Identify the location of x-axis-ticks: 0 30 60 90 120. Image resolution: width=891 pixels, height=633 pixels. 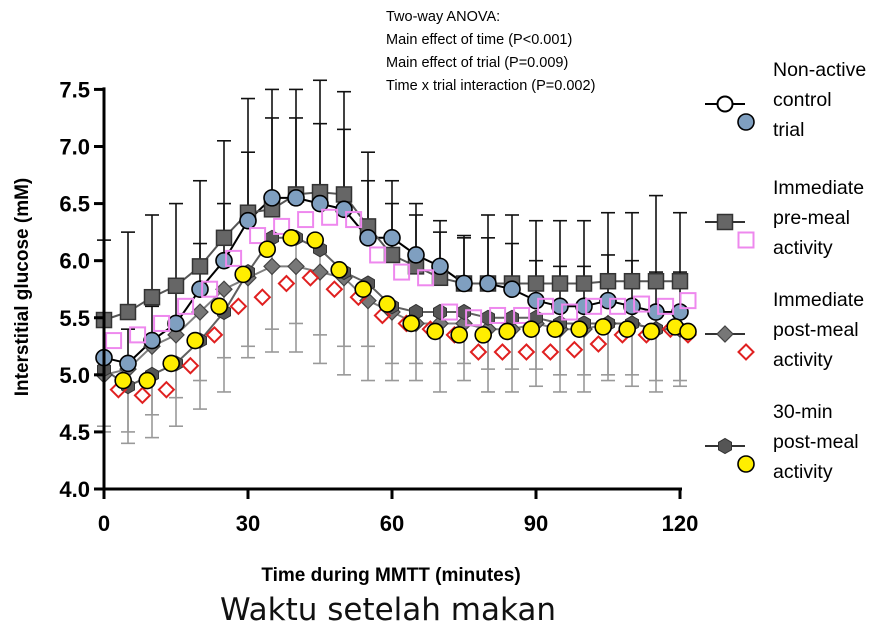
(398, 512).